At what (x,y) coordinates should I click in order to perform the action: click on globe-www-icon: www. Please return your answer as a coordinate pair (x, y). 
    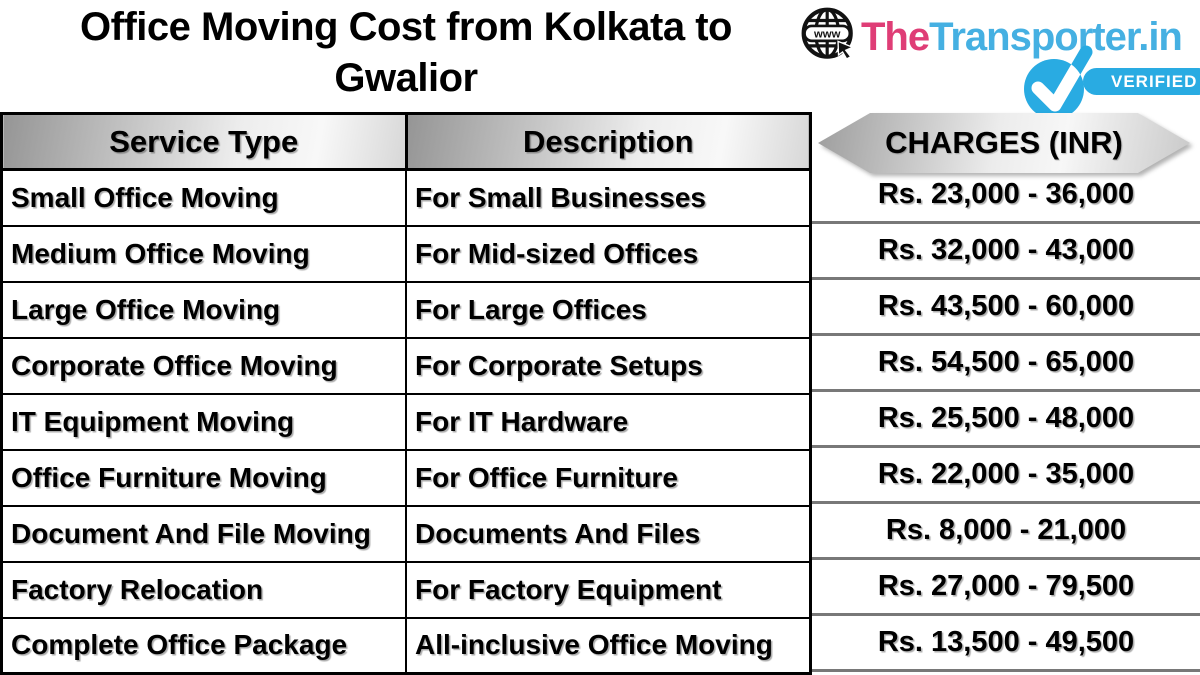
    Looking at the image, I should click on (829, 37).